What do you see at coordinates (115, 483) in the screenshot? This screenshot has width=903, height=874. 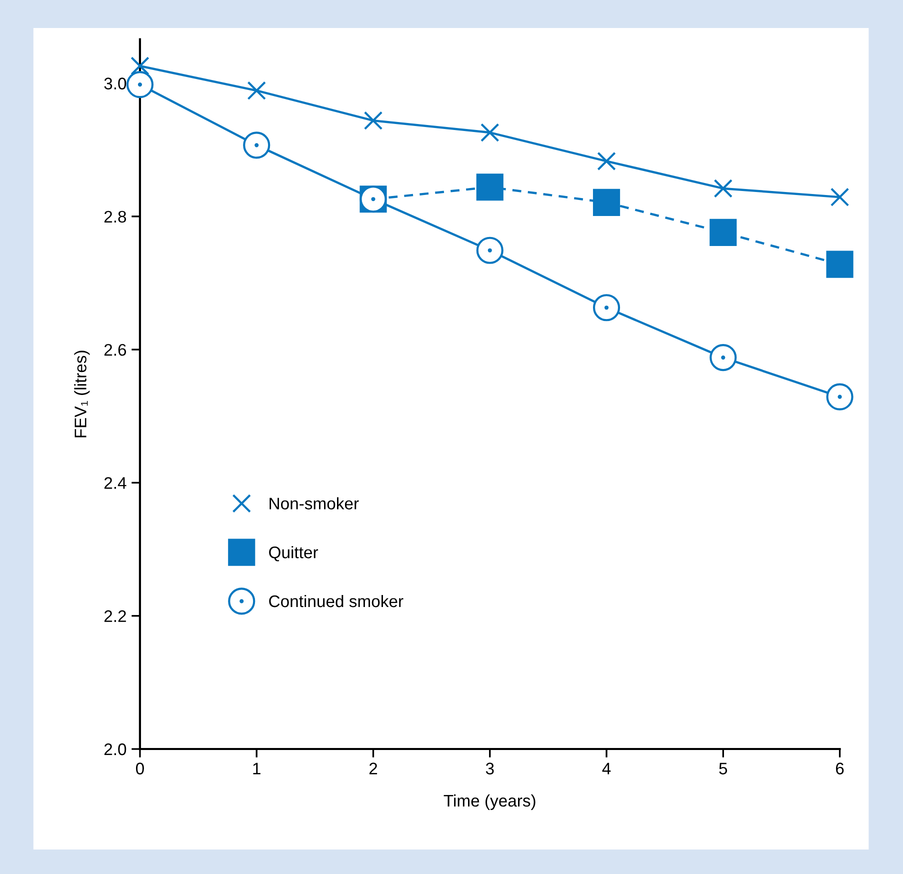 I see `y-tick-label: 2.4` at bounding box center [115, 483].